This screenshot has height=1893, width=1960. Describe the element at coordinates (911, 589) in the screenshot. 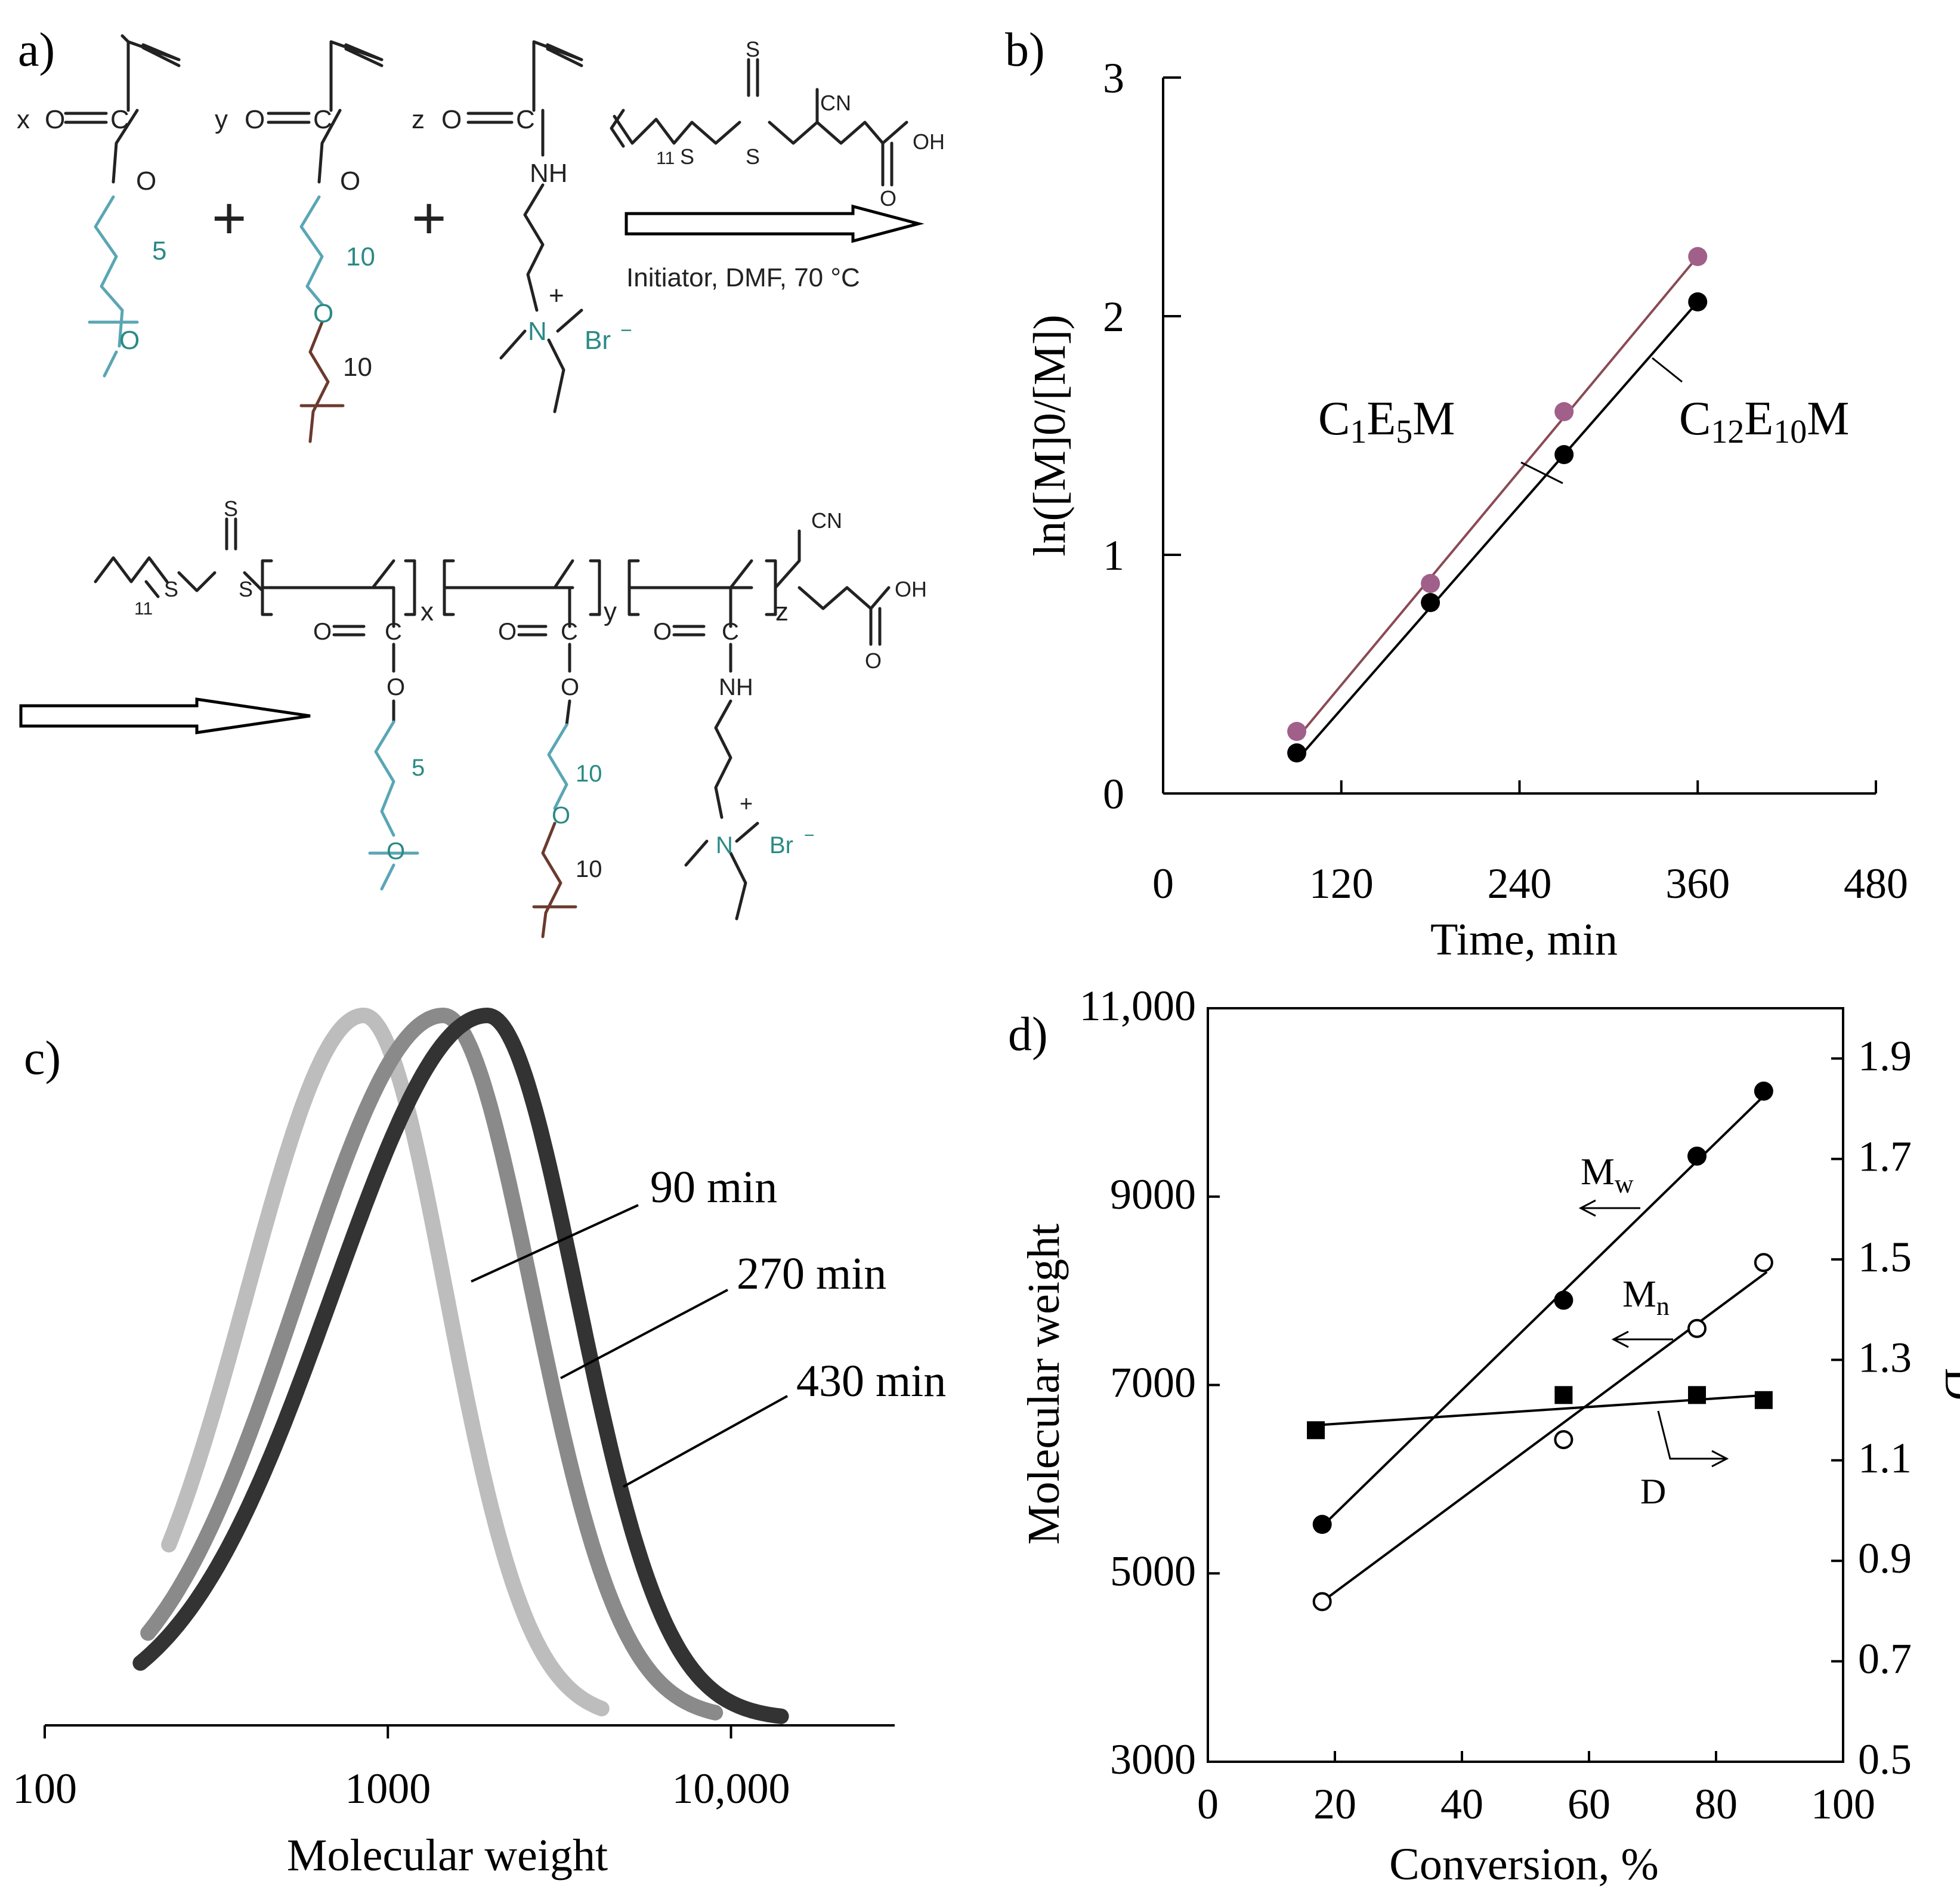

I see `atom-oh: OH` at that location.